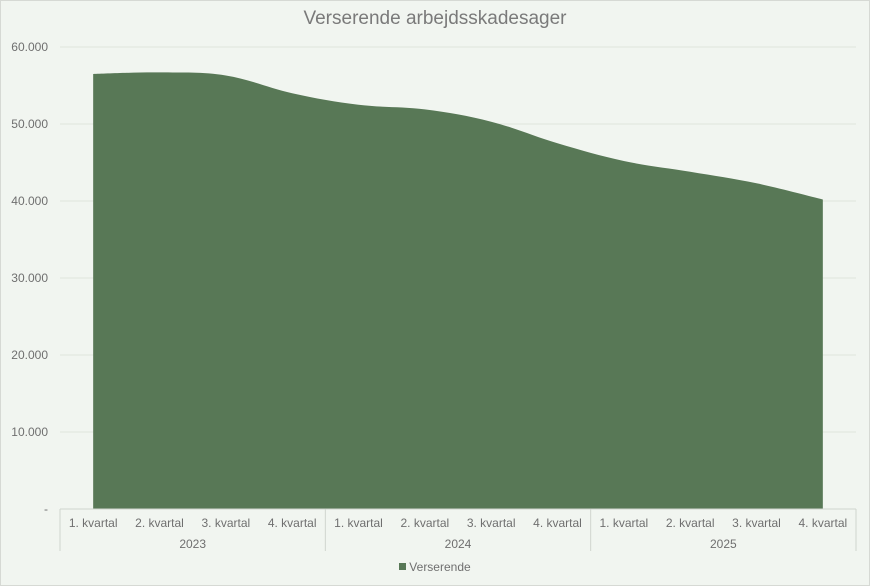  What do you see at coordinates (29, 355) in the screenshot?
I see `y-tick-label: 20.000` at bounding box center [29, 355].